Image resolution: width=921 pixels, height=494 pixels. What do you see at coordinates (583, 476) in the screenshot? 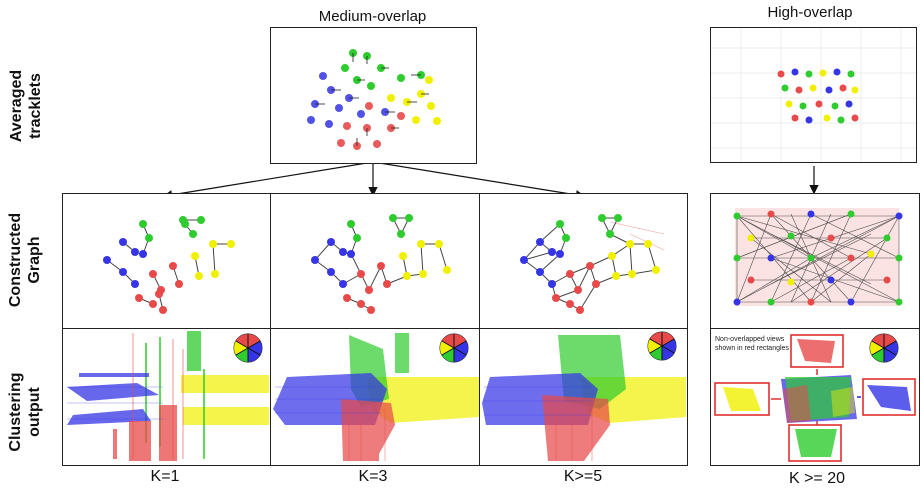
I see `k-label-k5: K>=5` at bounding box center [583, 476].